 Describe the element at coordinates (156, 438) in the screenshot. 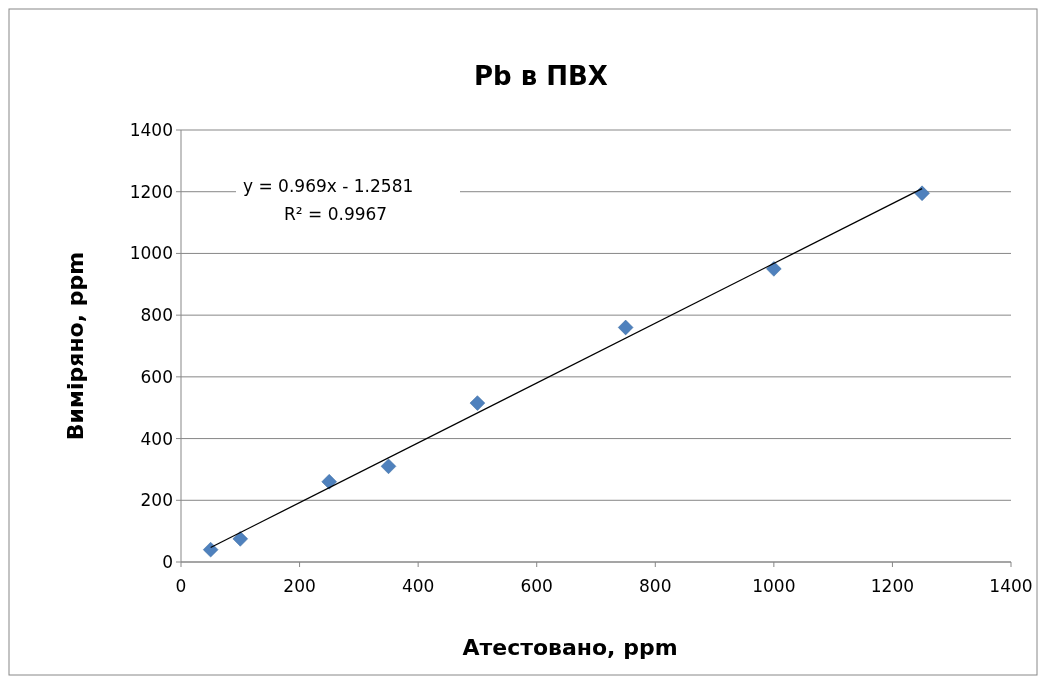

I see `y-tick-label: 400` at that location.